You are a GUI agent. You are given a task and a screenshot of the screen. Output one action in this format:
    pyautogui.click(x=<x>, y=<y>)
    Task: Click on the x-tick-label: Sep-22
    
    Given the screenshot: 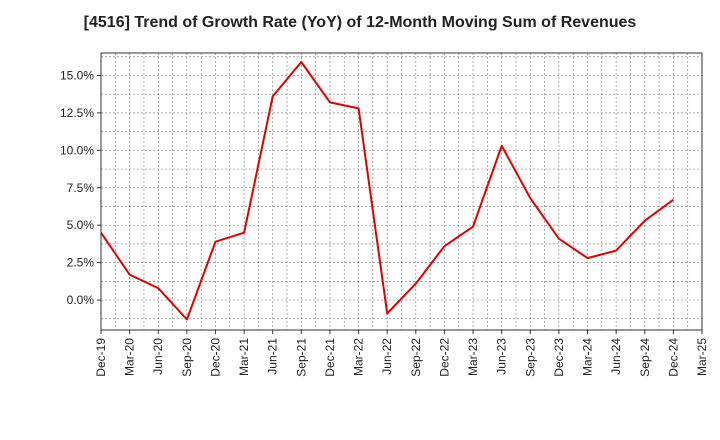 What is the action you would take?
    pyautogui.click(x=416, y=357)
    